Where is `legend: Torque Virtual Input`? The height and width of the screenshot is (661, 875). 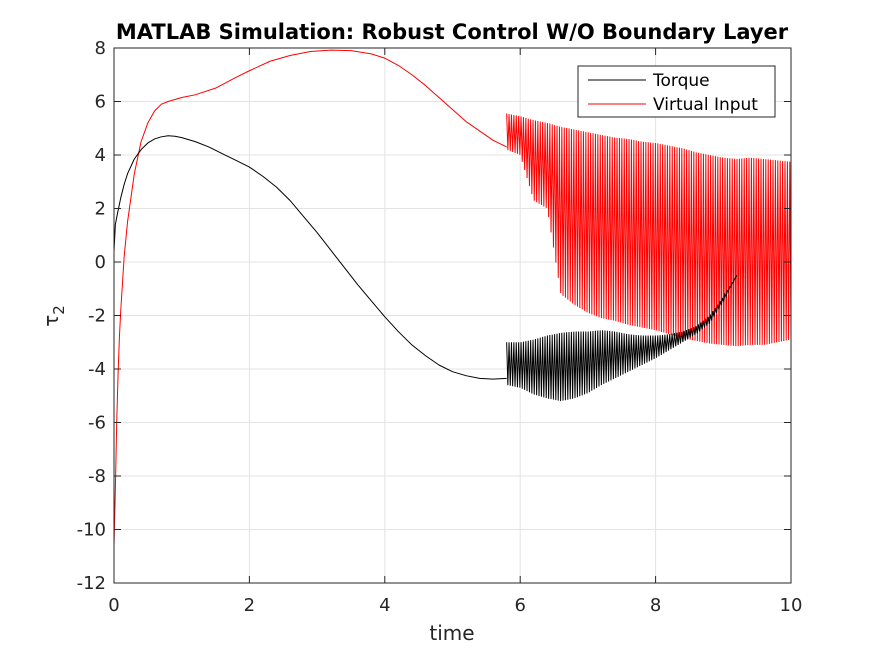 legend: Torque Virtual Input is located at coordinates (676, 91).